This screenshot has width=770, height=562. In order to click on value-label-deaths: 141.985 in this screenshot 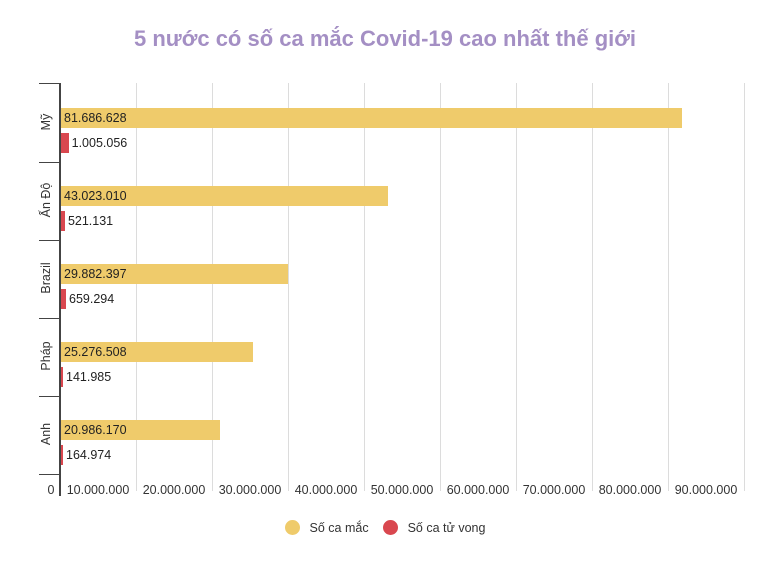, I will do `click(89, 377)`.